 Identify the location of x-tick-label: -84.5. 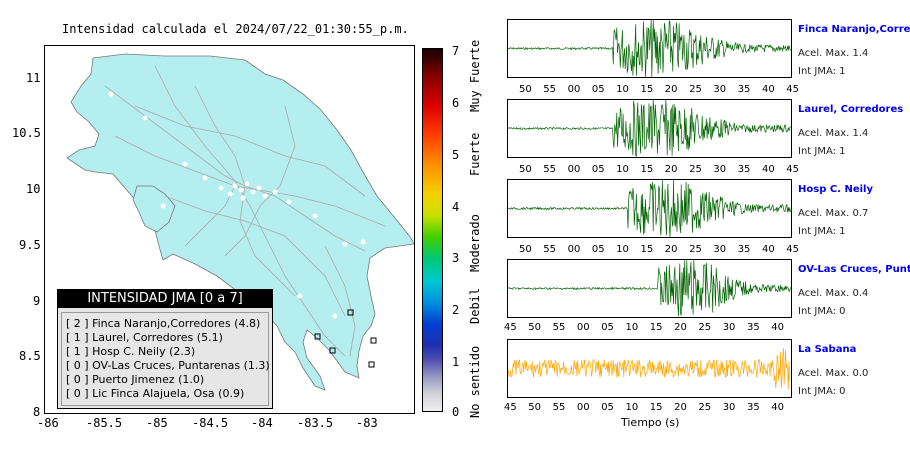
(210, 423).